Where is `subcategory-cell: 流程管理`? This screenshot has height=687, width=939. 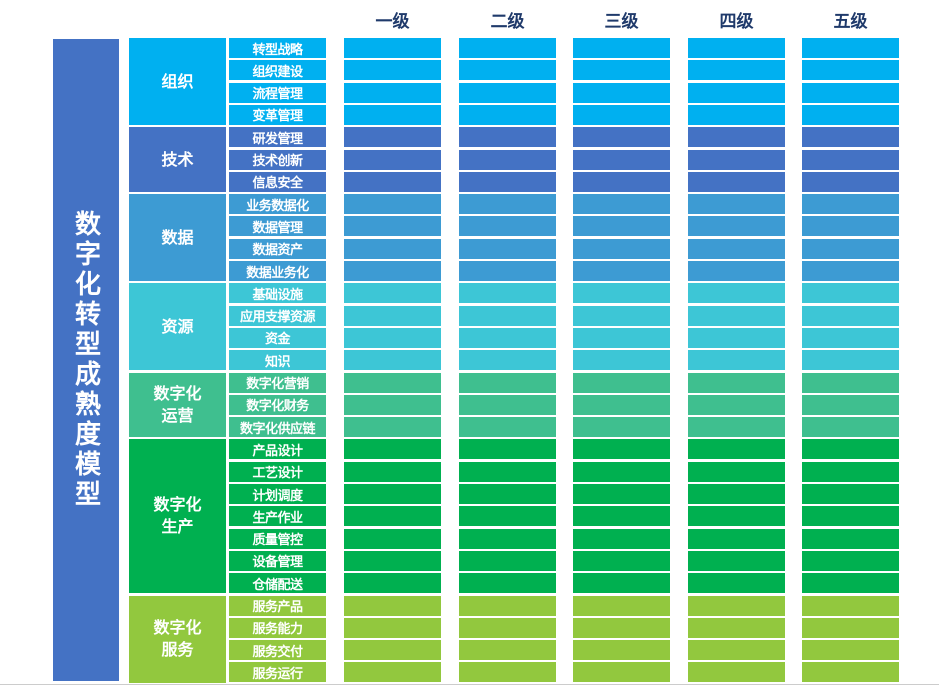 subcategory-cell: 流程管理 is located at coordinates (277, 92).